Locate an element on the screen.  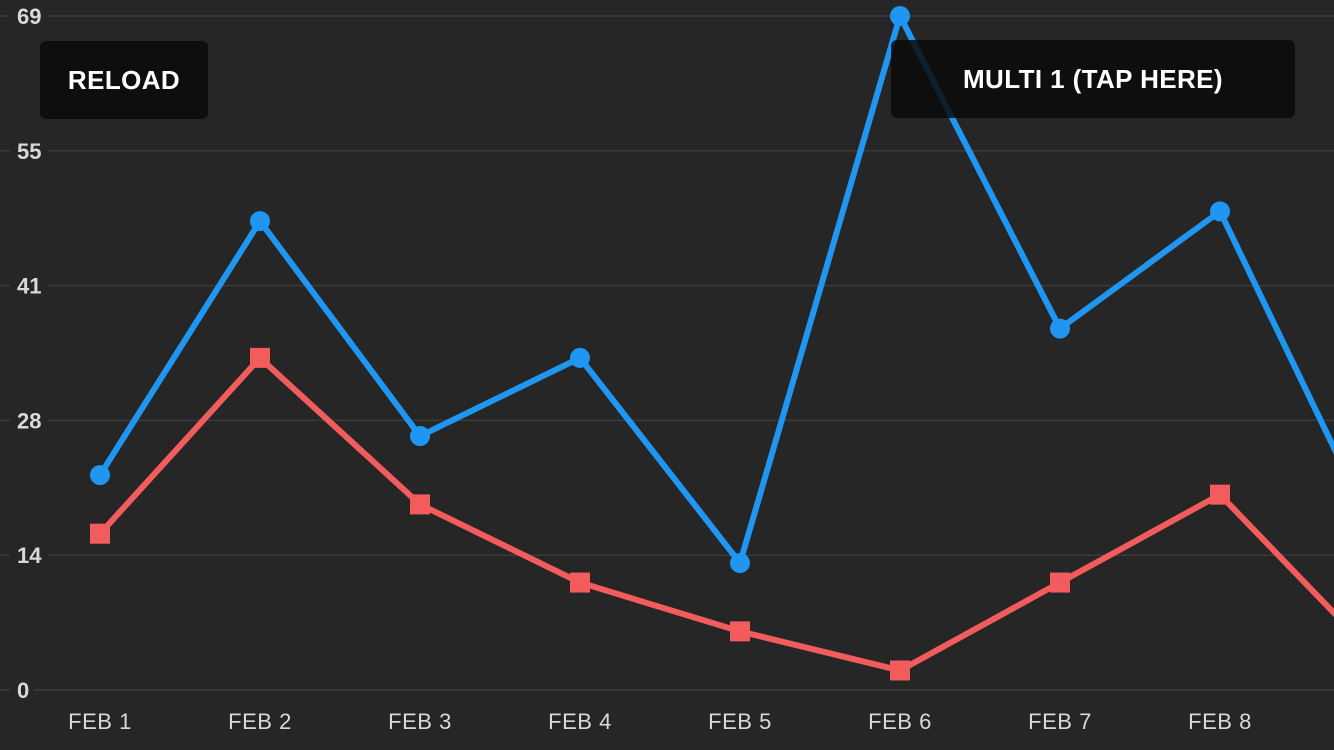
x-axis-tick-label: FEB 4 is located at coordinates (580, 721).